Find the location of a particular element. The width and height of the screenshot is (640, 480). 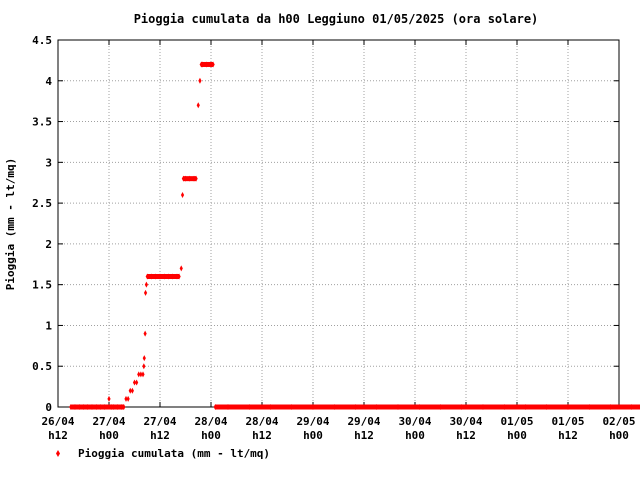

y-axis-label: Pioggia (mm - lt/mq) is located at coordinates (10, 224).